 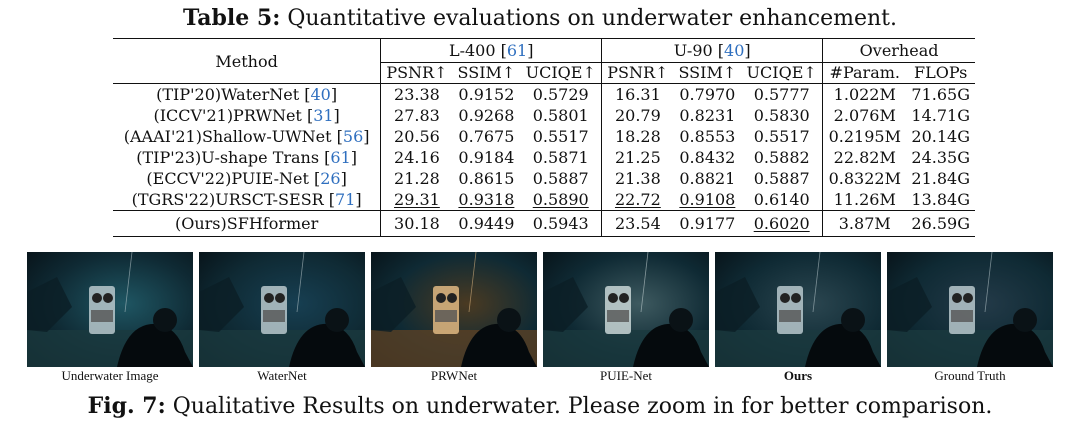 What do you see at coordinates (637, 115) in the screenshot?
I see `value-cell: 20.79` at bounding box center [637, 115].